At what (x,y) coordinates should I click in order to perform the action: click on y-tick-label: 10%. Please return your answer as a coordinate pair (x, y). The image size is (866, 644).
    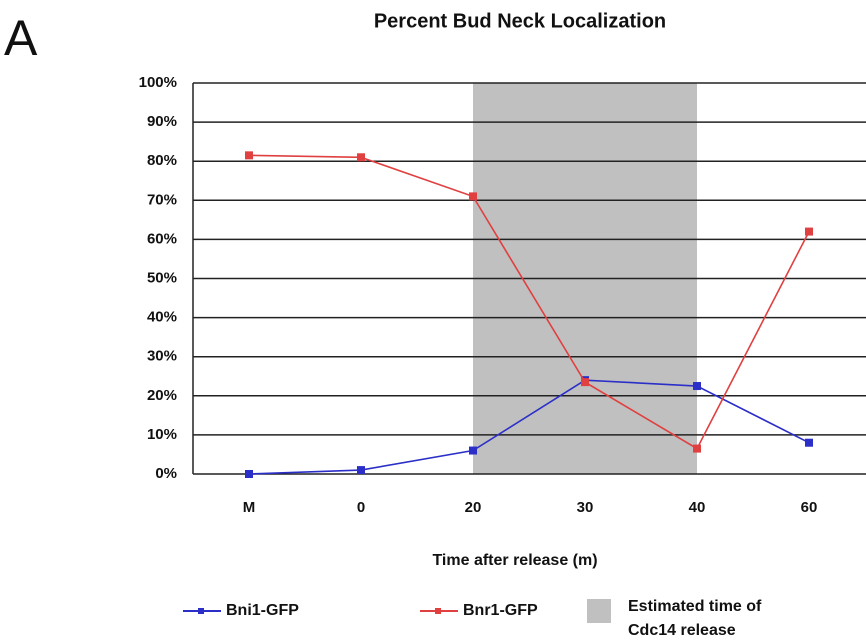
    Looking at the image, I should click on (162, 434).